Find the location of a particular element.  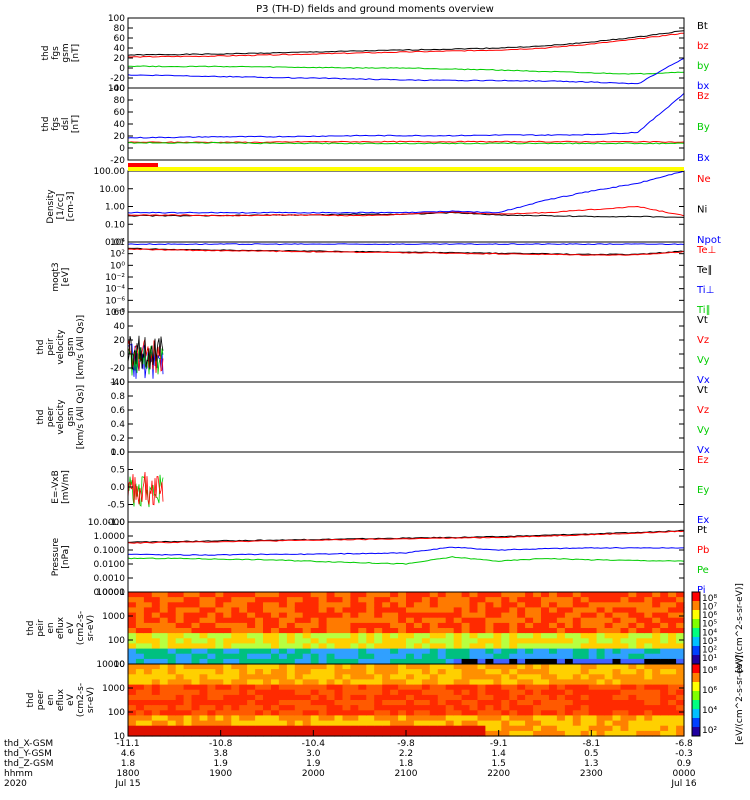

series-ne is located at coordinates (406, 211).